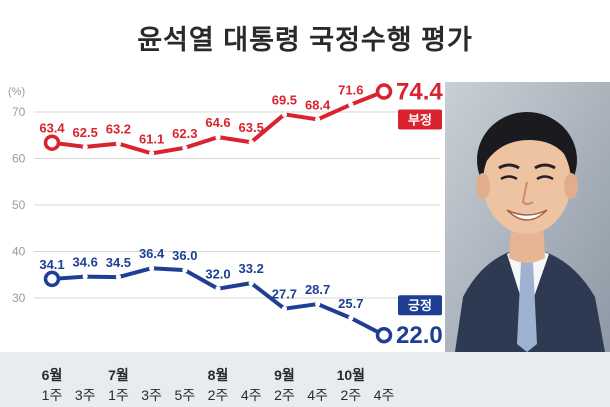  Describe the element at coordinates (305, 379) in the screenshot. I see `x-axis-label-band` at that location.